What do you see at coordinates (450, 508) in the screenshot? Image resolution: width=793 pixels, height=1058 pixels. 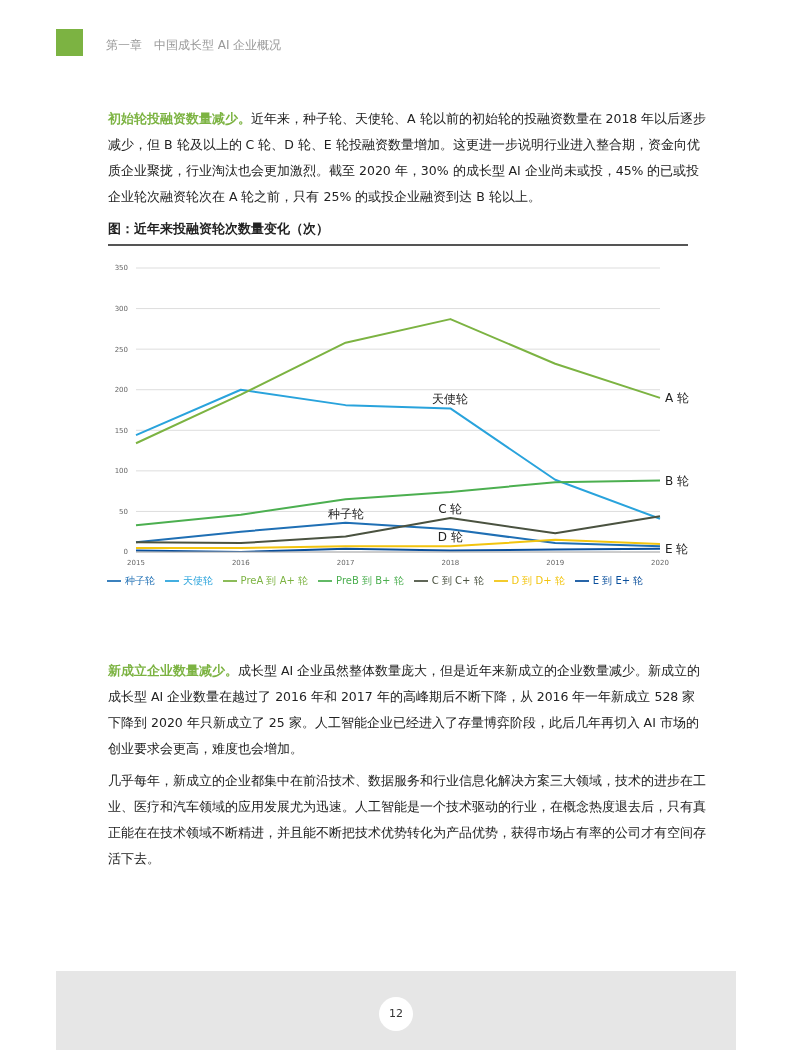 I see `annotation: C 轮` at bounding box center [450, 508].